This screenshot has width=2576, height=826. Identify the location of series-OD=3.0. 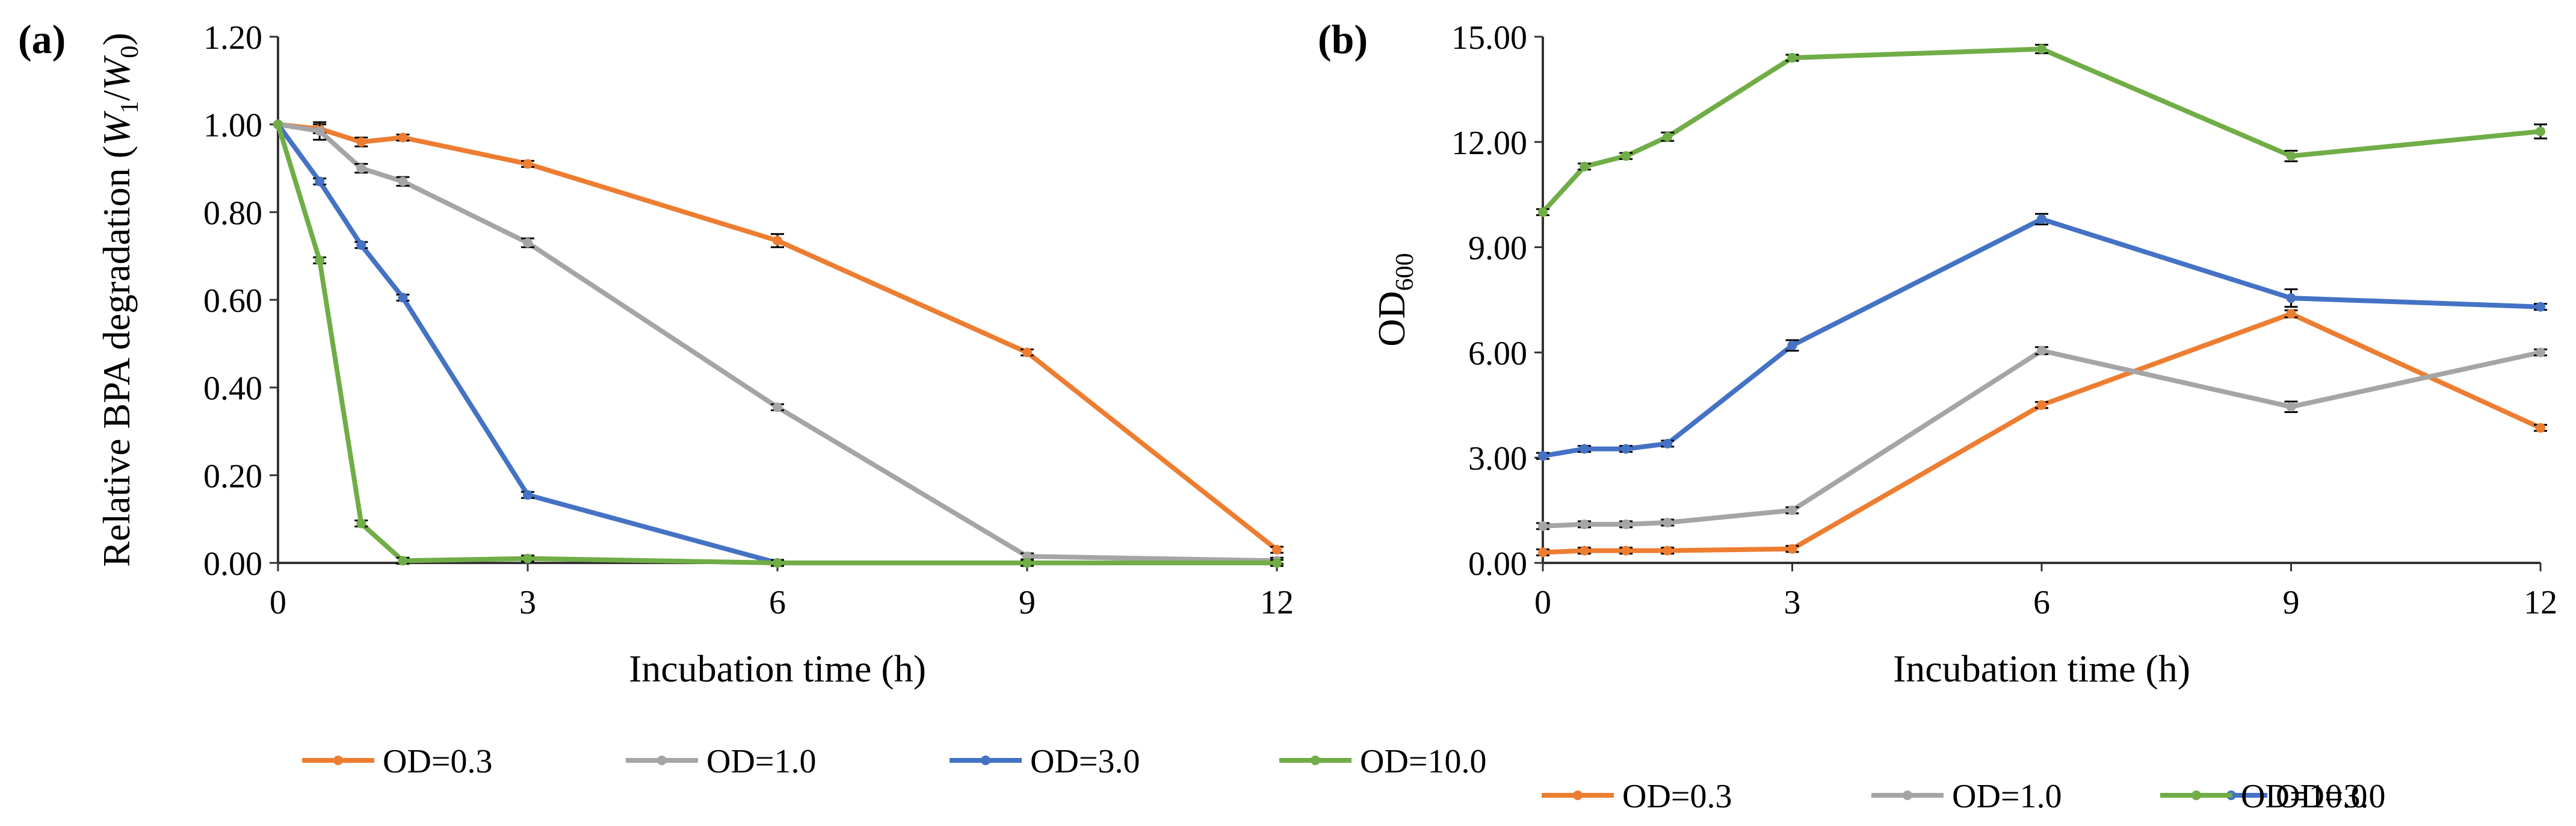
(2041, 337).